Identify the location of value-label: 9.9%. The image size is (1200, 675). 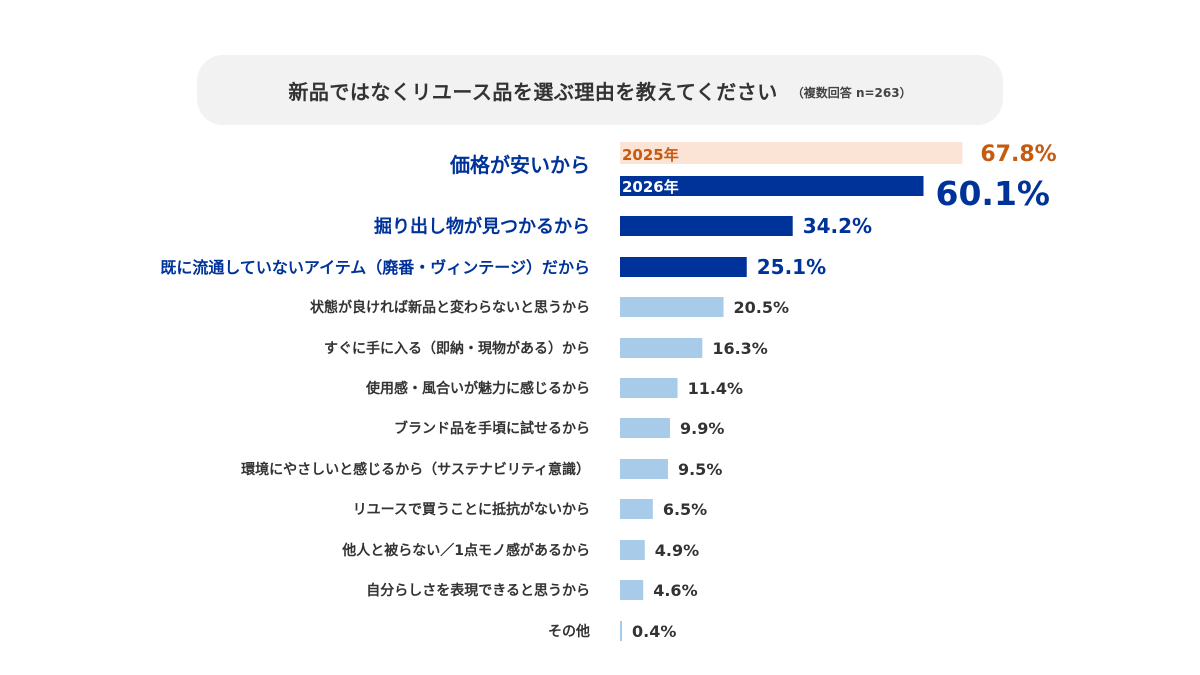
(702, 428).